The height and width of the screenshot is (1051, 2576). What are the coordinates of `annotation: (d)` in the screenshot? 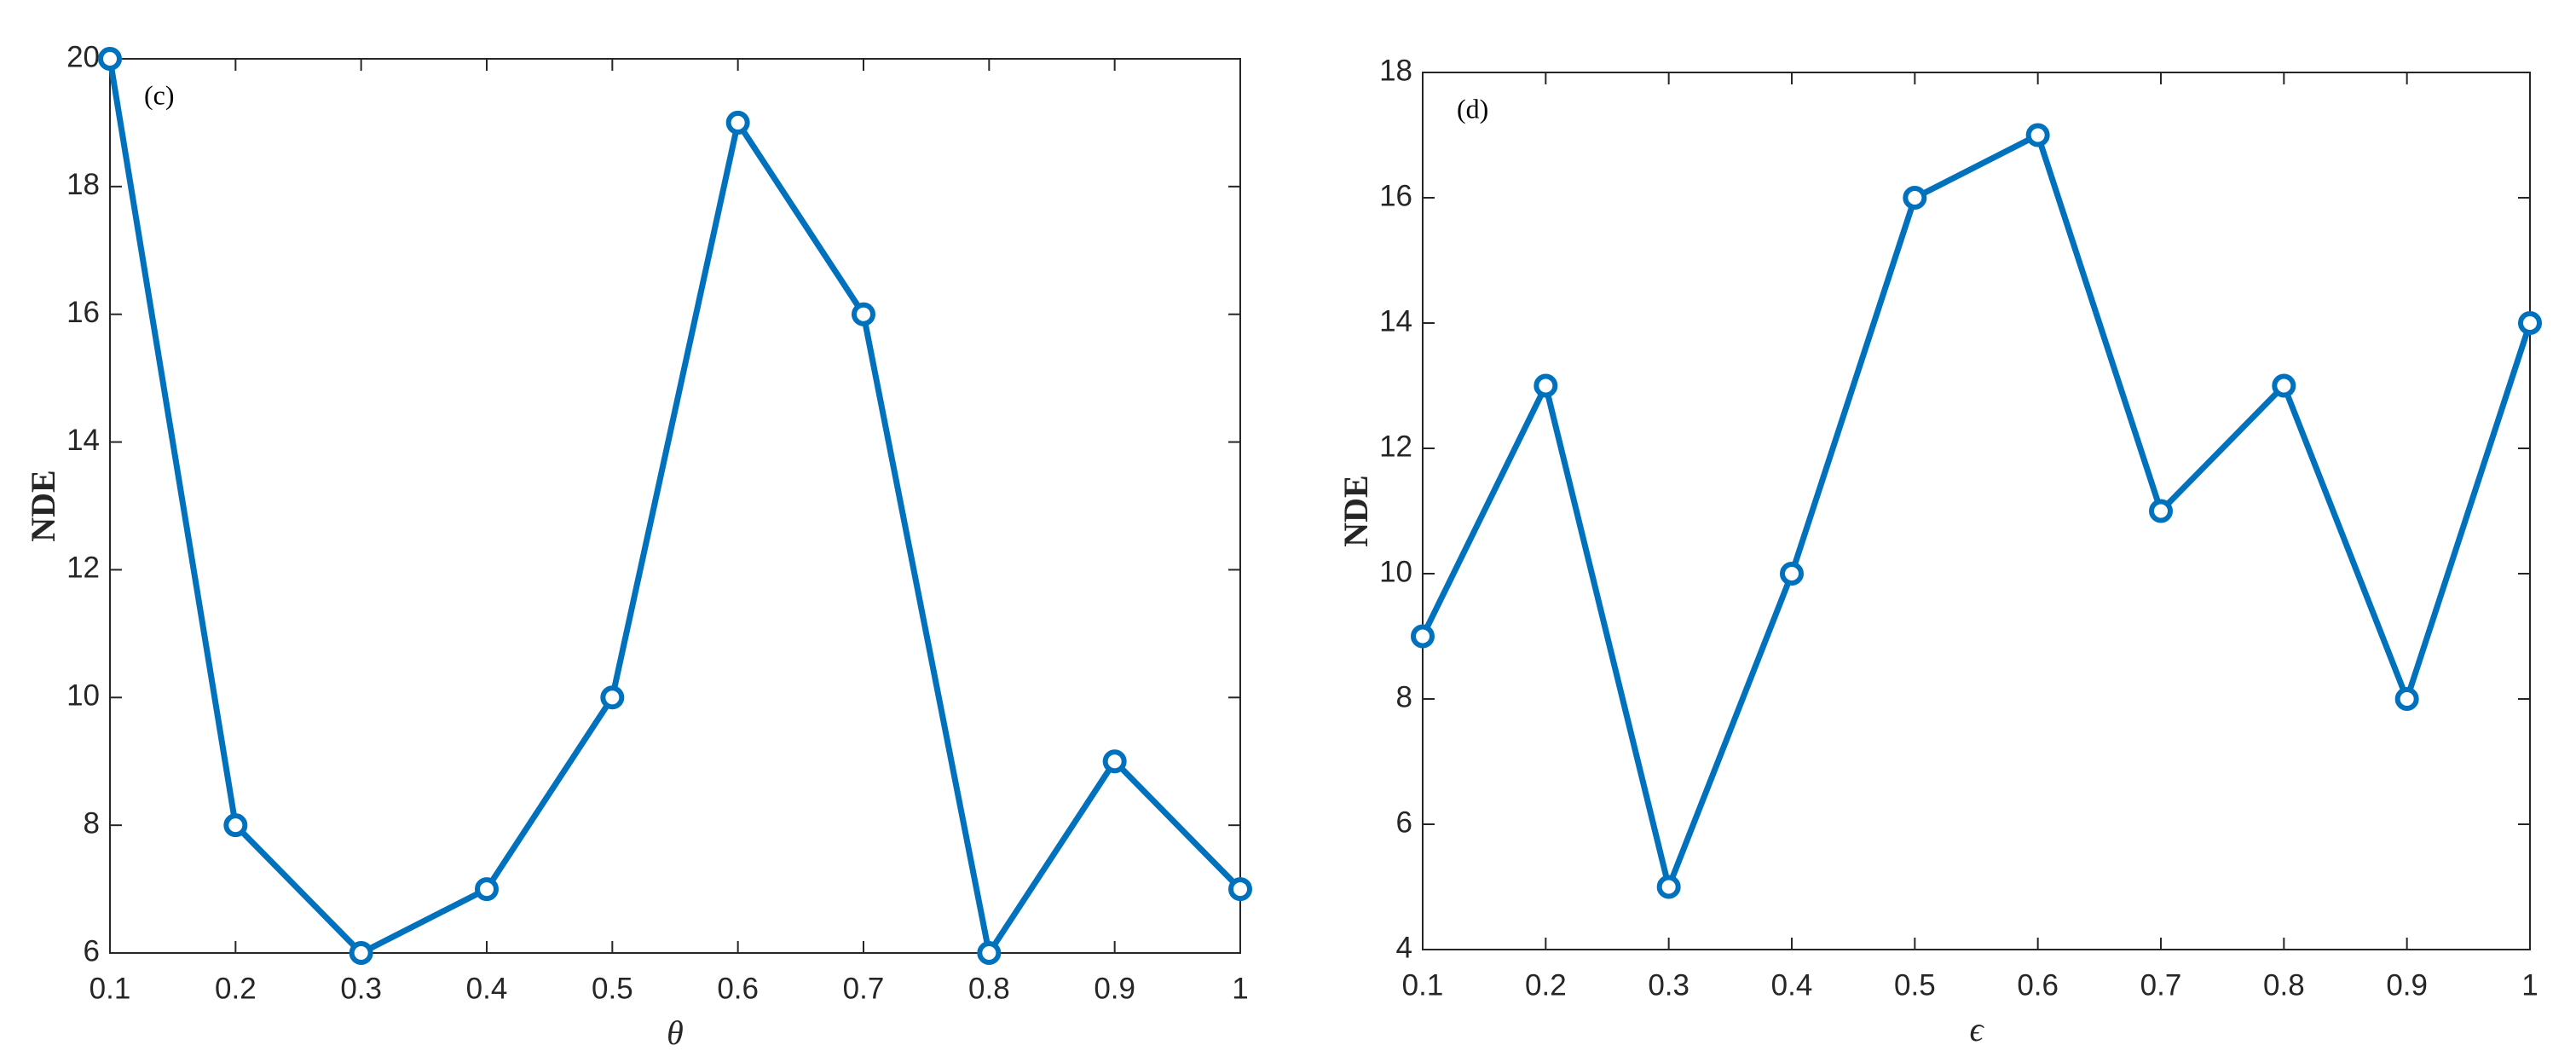 It's located at (1472, 108).